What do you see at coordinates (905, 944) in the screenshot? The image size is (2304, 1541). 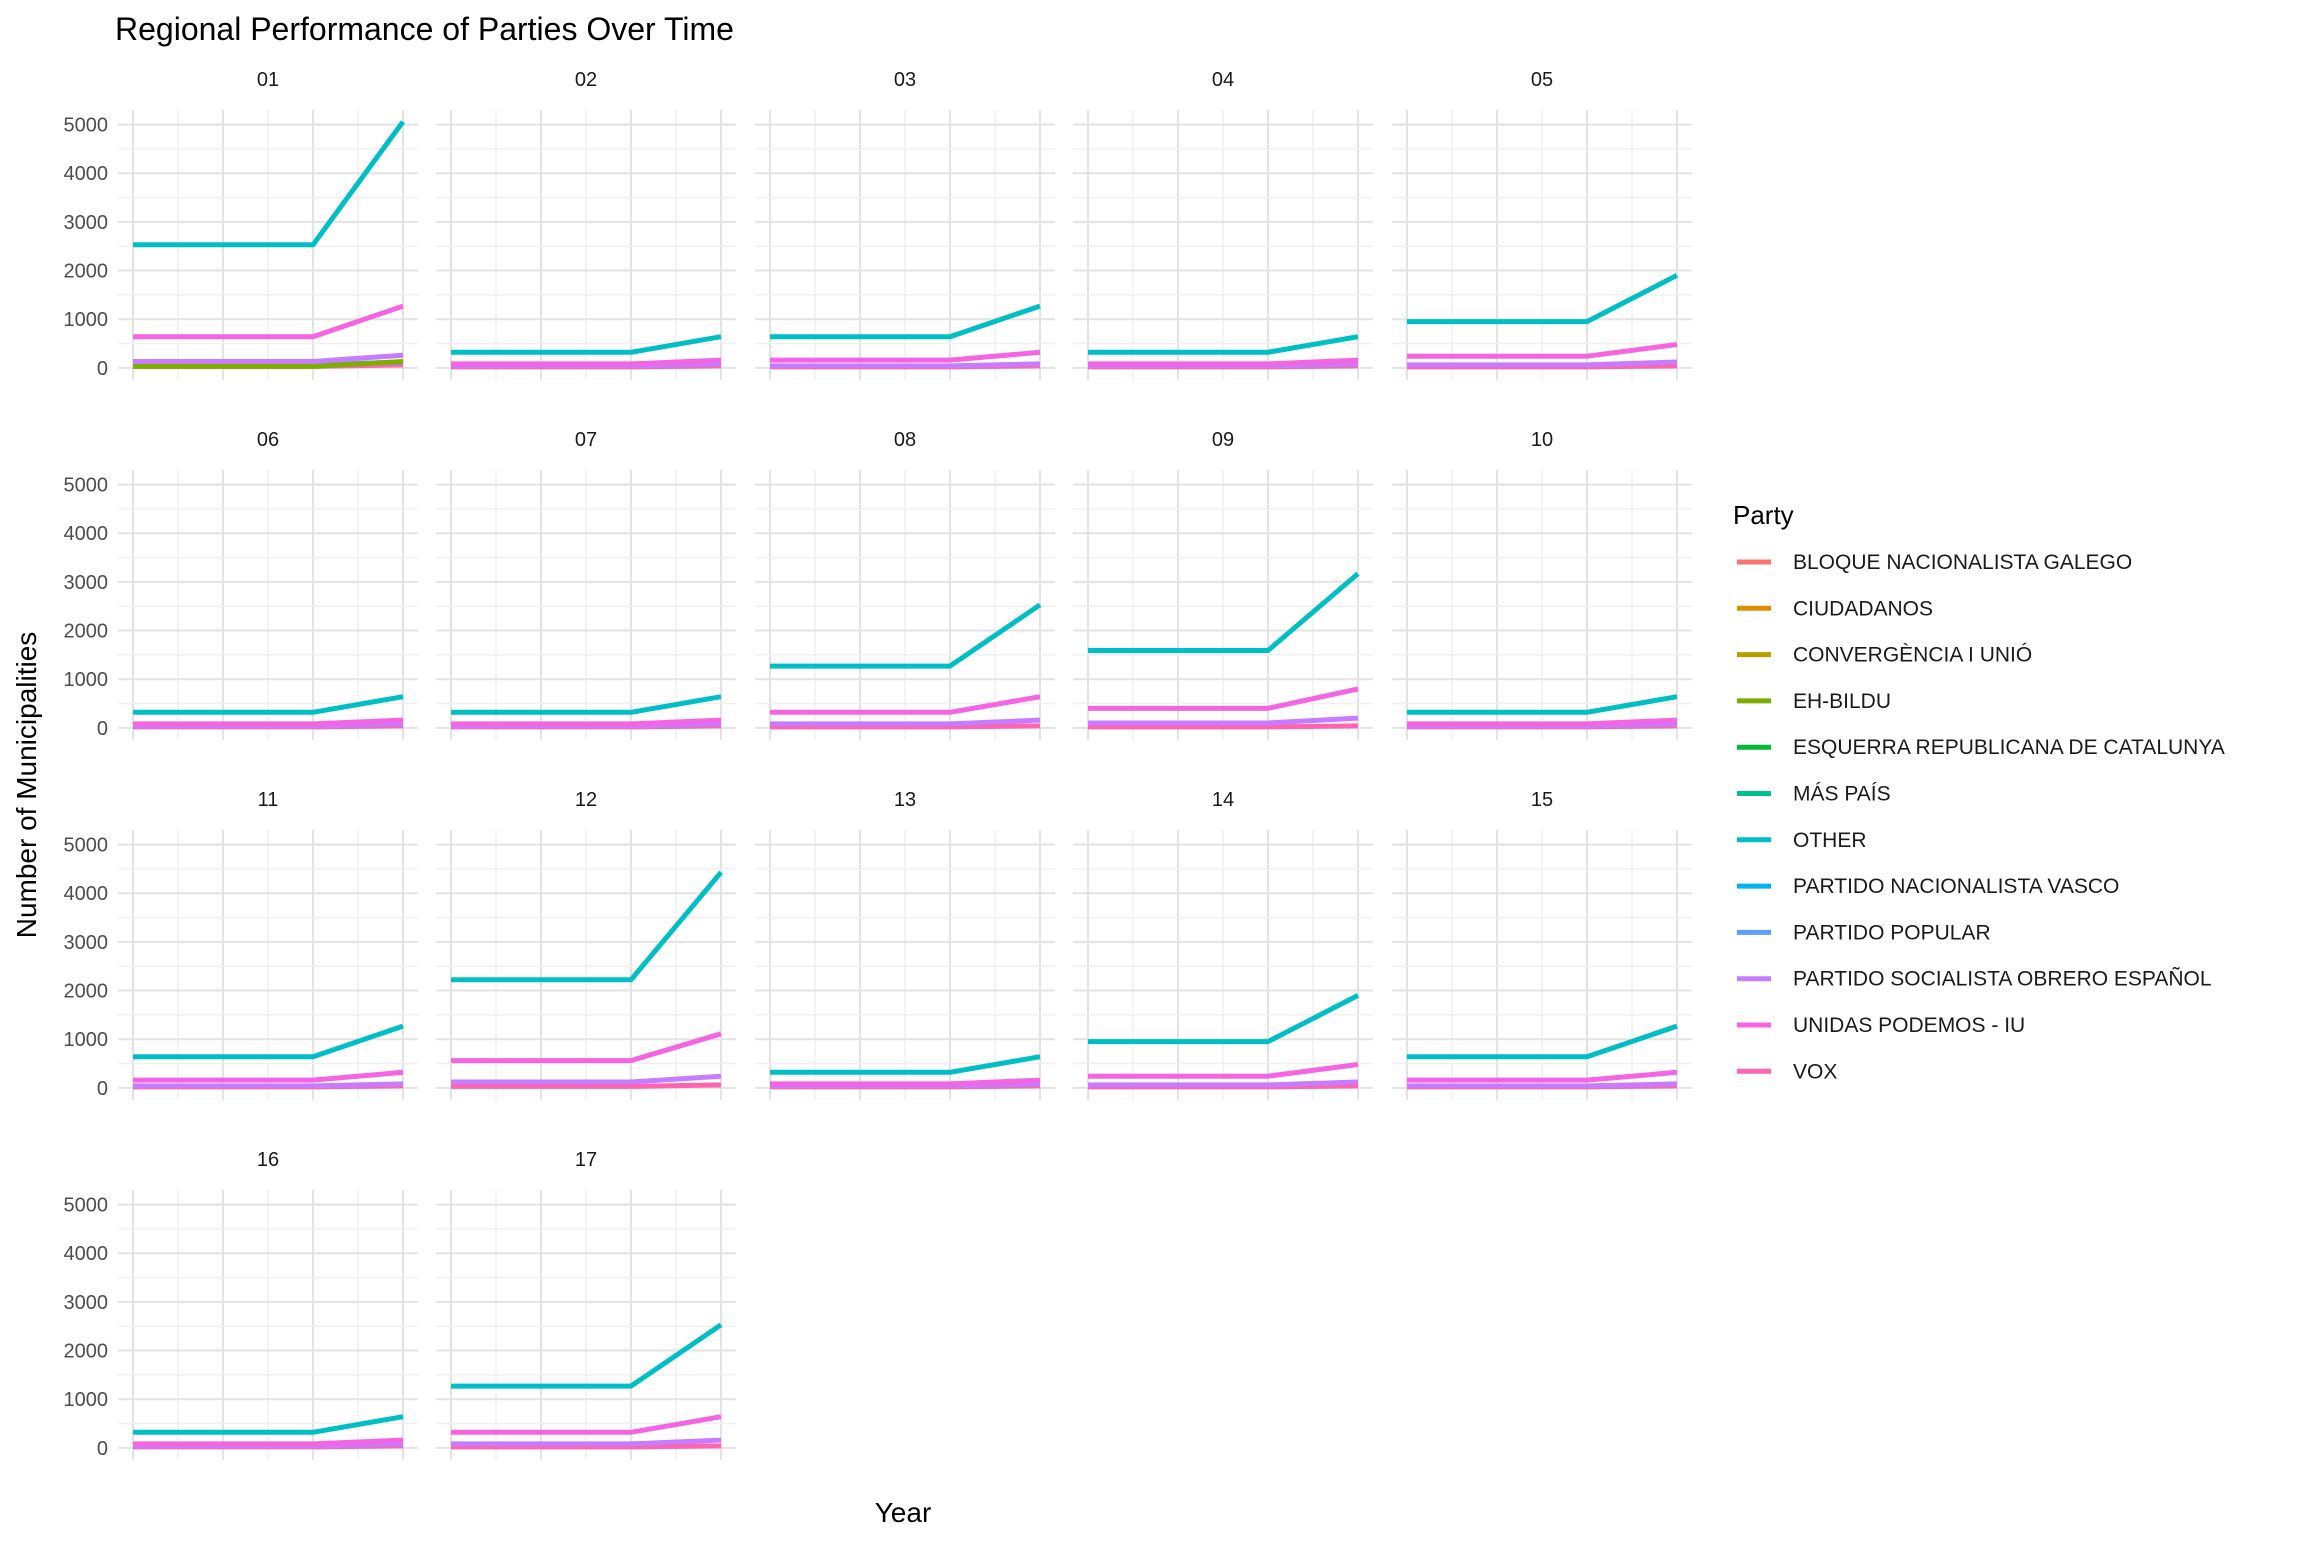 I see `facet-panel-13: 13` at bounding box center [905, 944].